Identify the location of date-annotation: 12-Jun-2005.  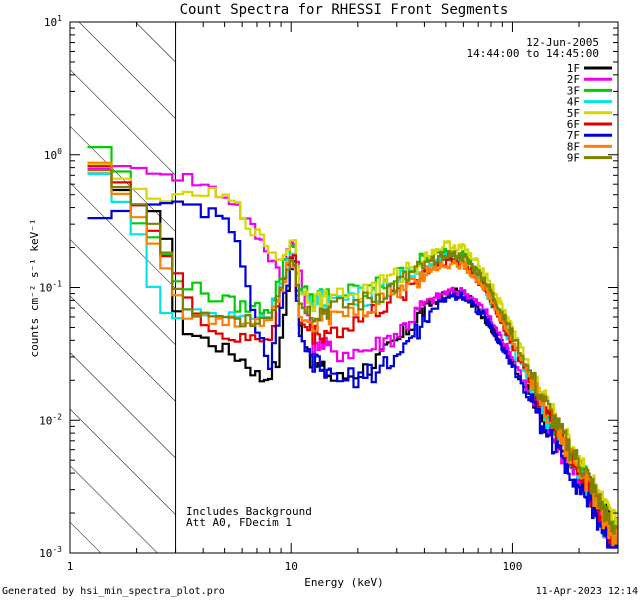
(562, 42).